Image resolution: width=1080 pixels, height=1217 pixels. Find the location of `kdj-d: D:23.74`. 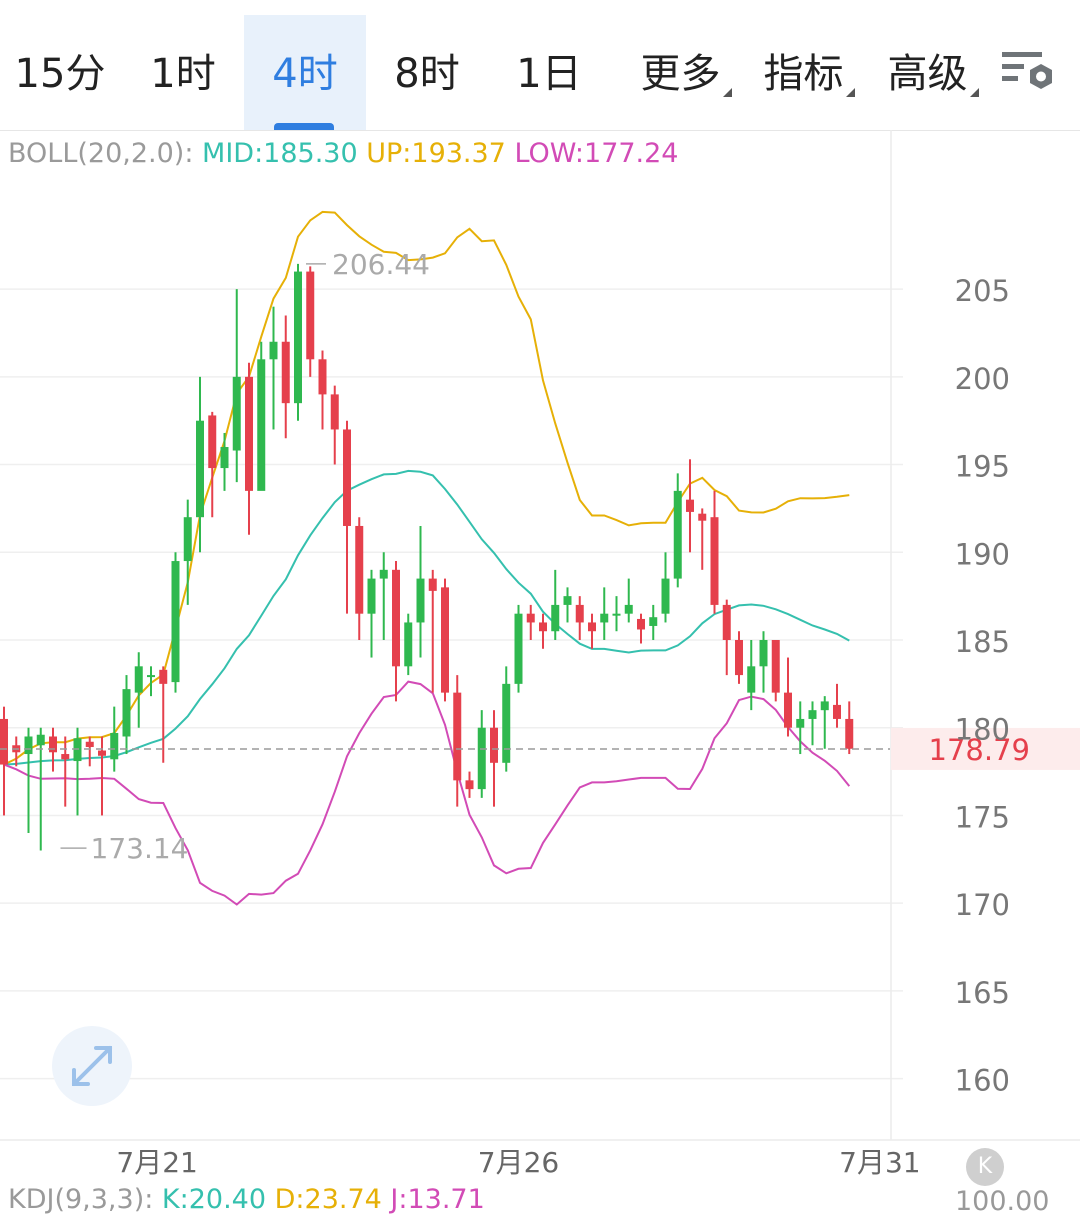

kdj-d: D:23.74 is located at coordinates (328, 1199).